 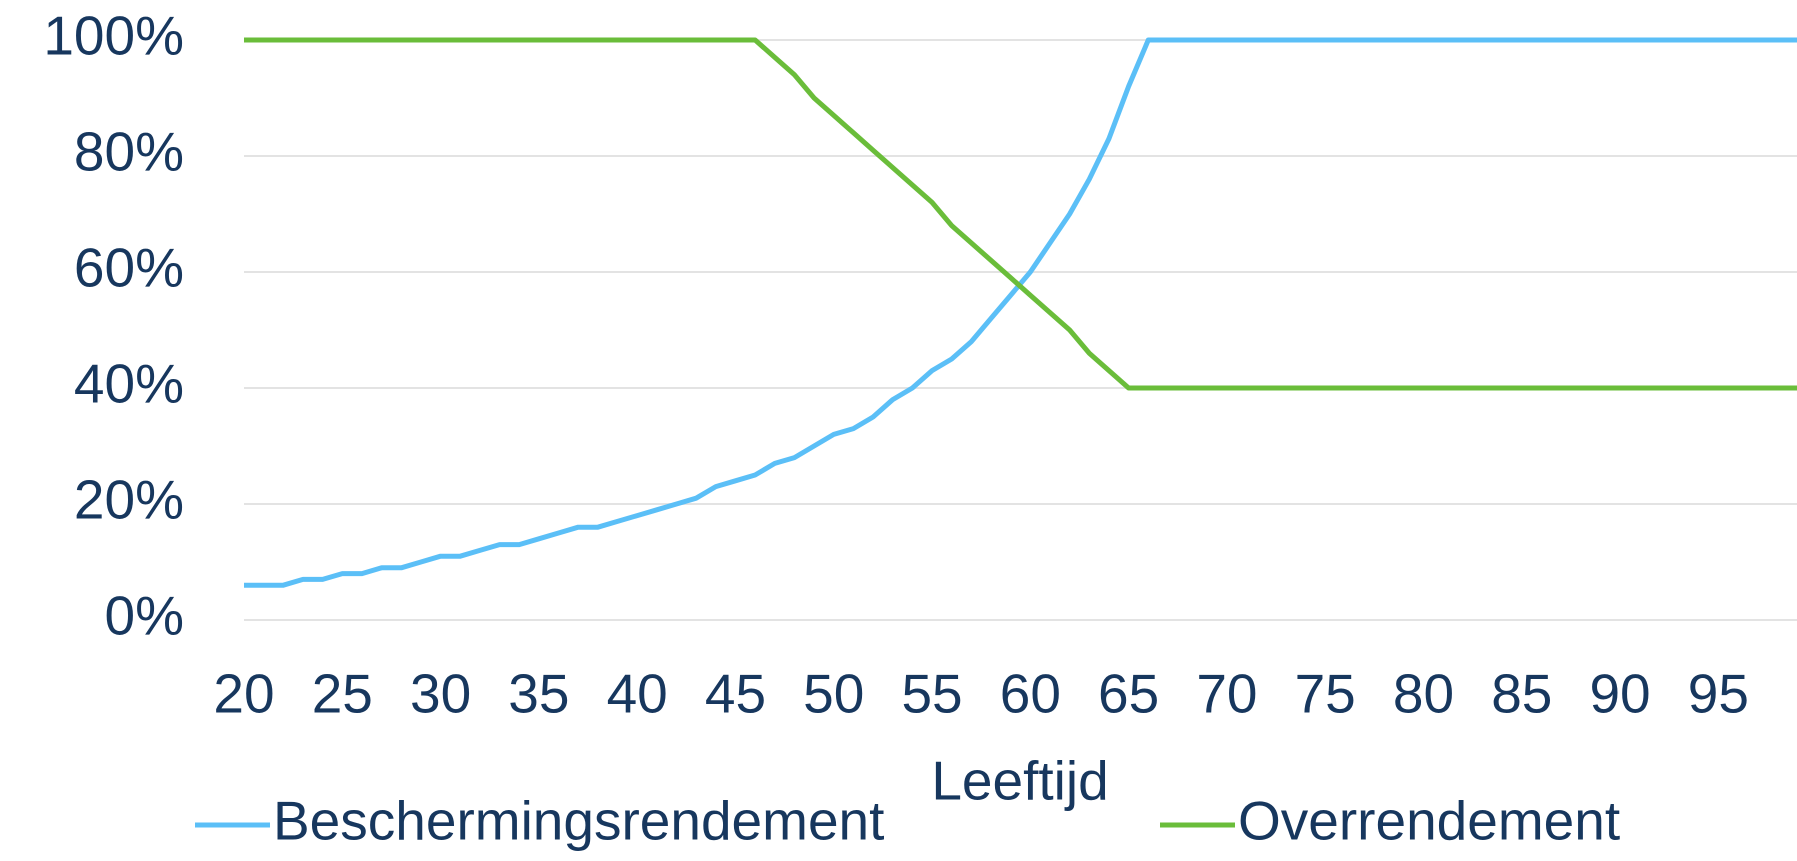 What do you see at coordinates (1718, 694) in the screenshot?
I see `x-tick-label: 95` at bounding box center [1718, 694].